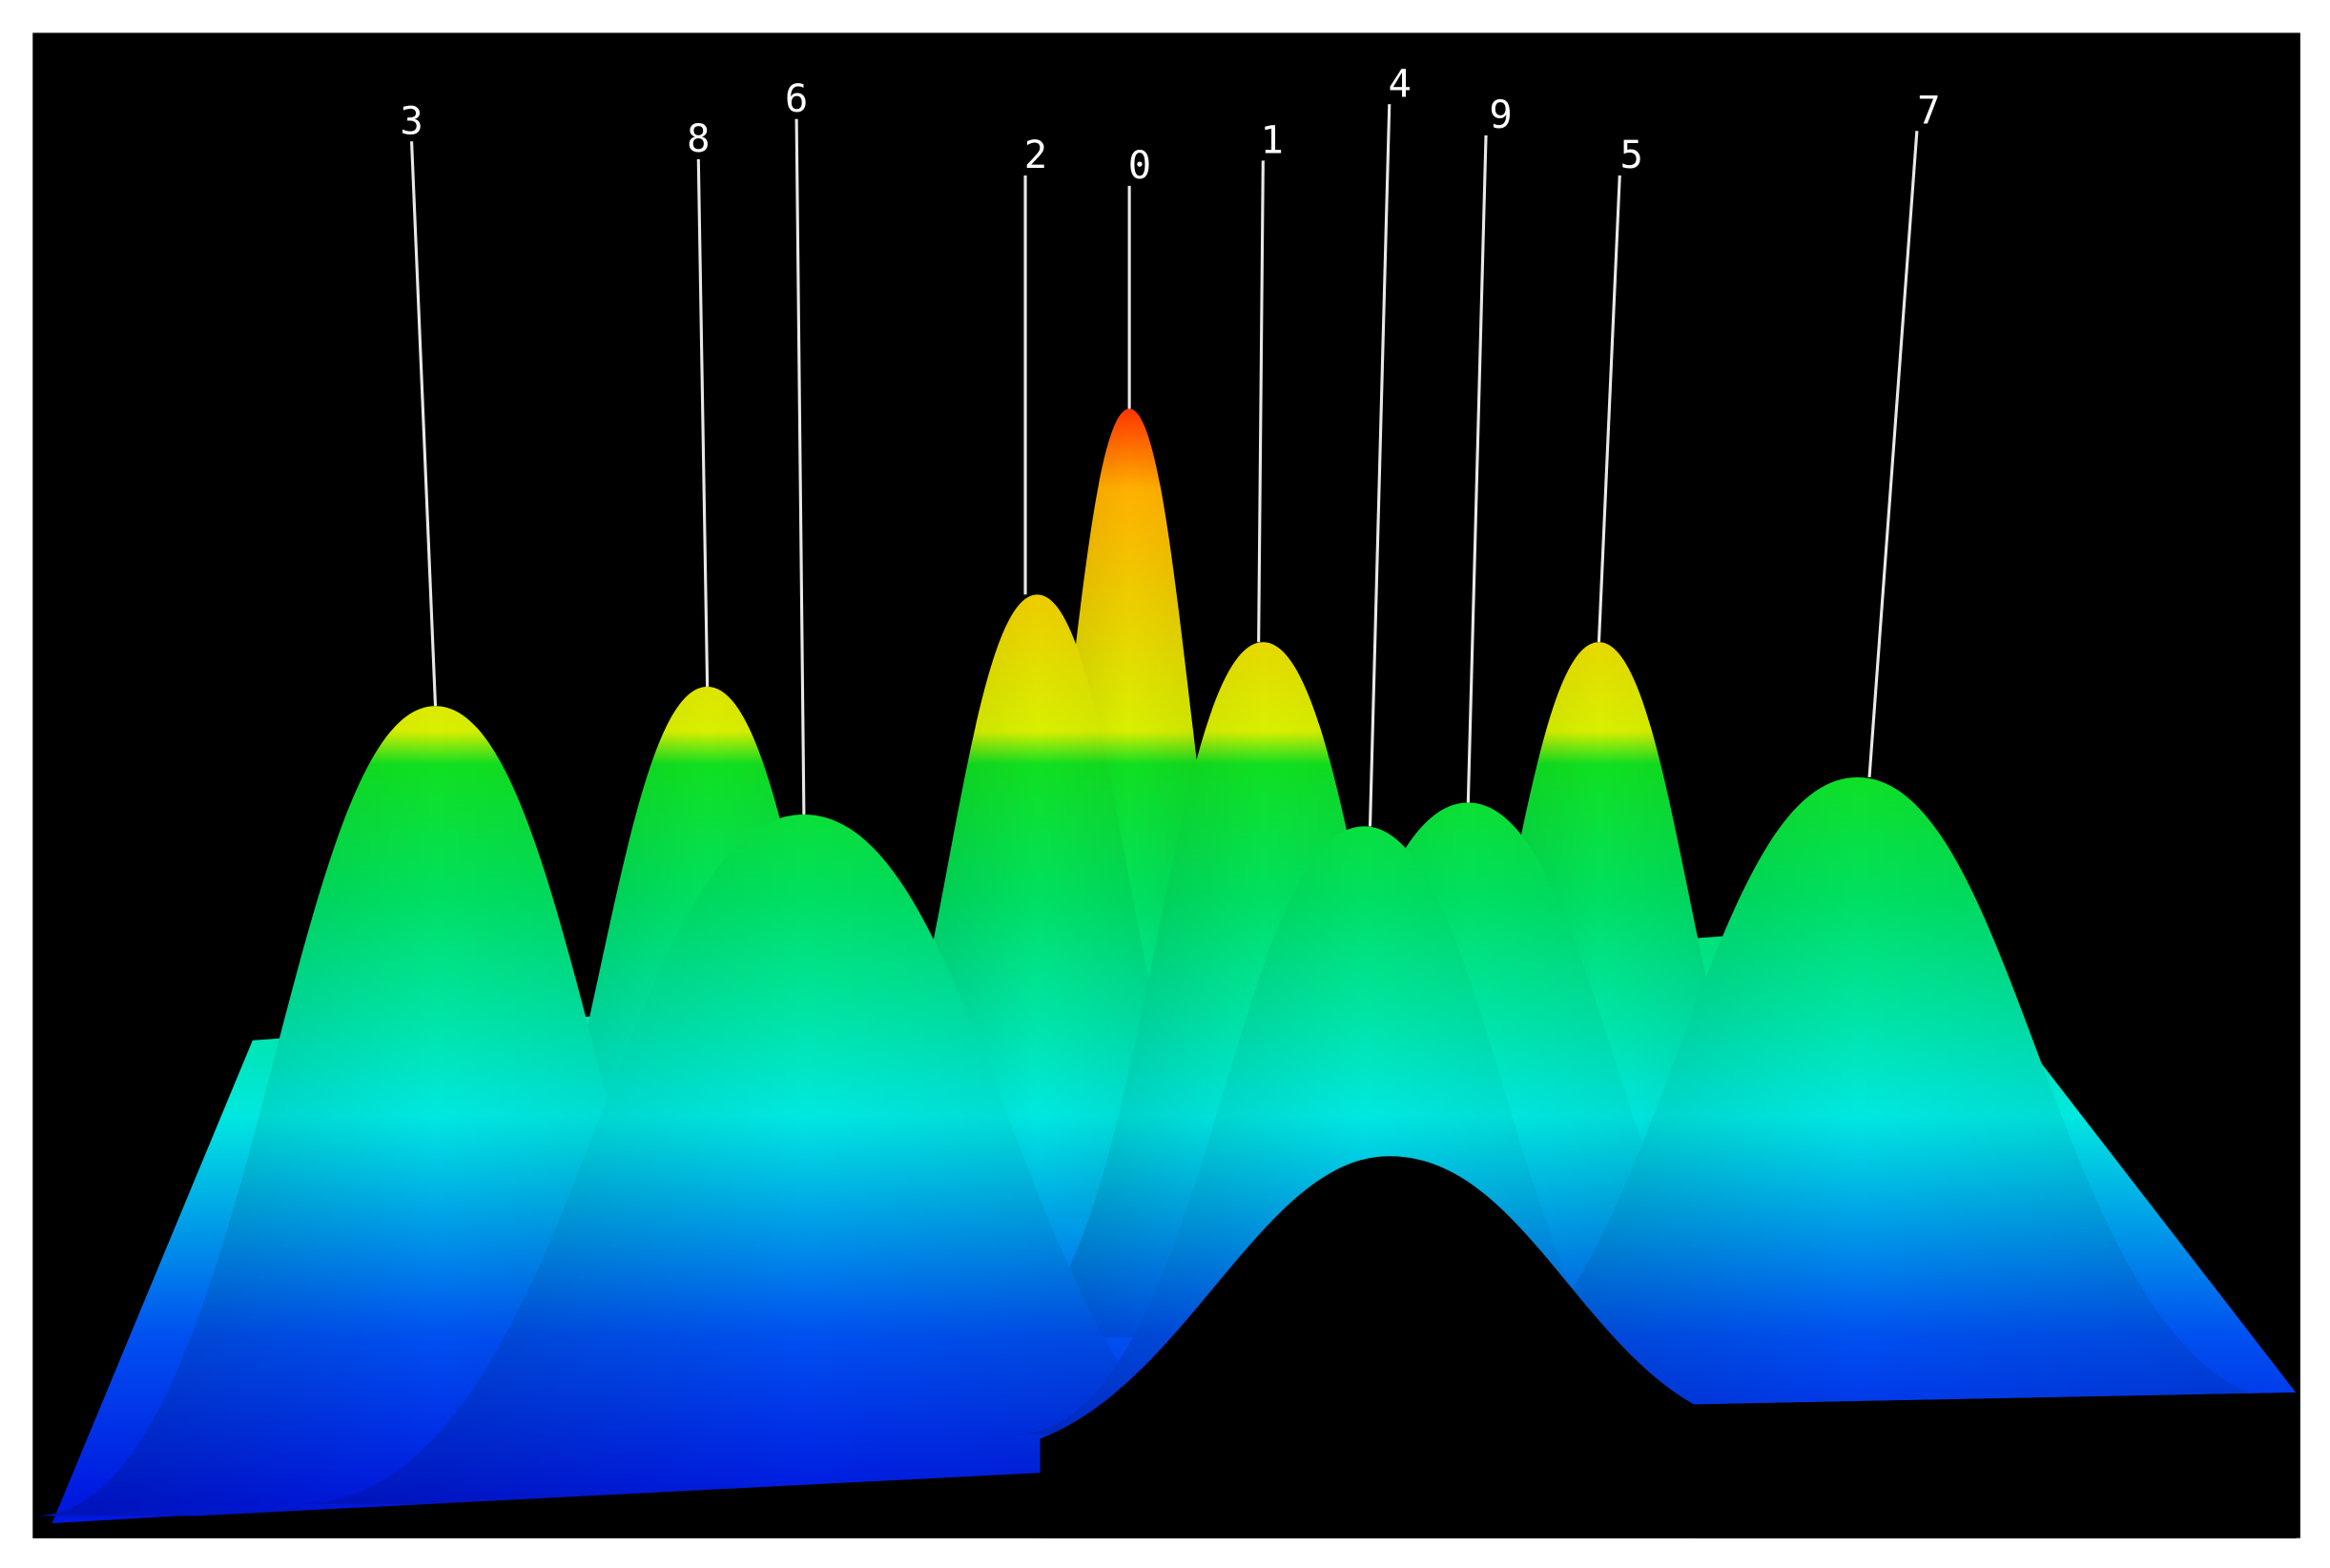  I want to click on peak-labels: 3 8 6 2 0 1 4 9 5 7, so click(1170, 124).